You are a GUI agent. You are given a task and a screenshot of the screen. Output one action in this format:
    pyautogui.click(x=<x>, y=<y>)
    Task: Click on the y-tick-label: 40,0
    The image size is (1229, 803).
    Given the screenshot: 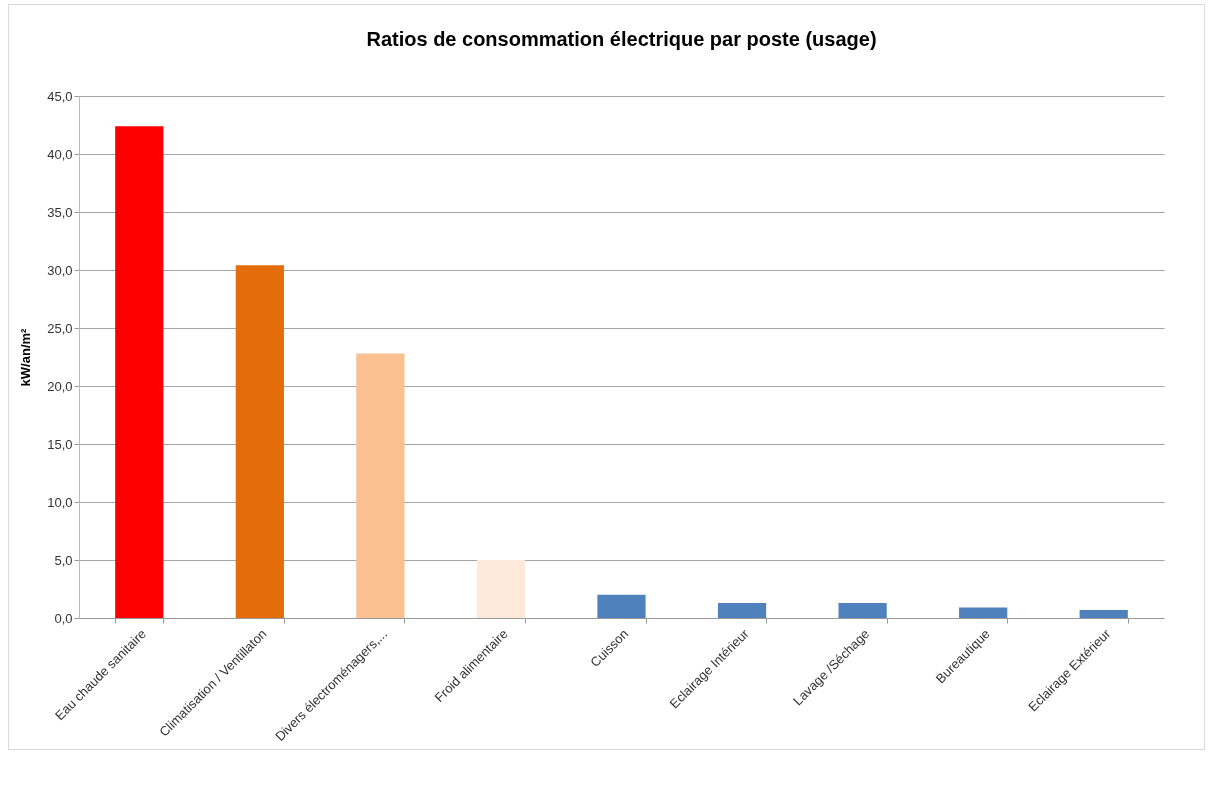 What is the action you would take?
    pyautogui.click(x=60, y=154)
    